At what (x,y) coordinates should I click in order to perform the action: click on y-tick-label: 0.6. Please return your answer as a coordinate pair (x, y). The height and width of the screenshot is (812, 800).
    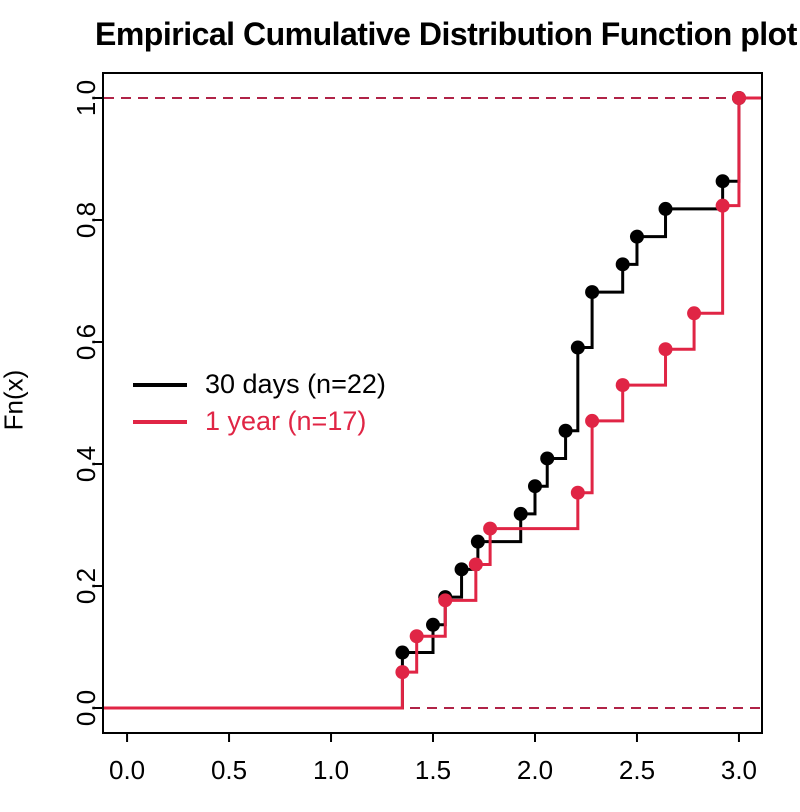
    Looking at the image, I should click on (86, 342).